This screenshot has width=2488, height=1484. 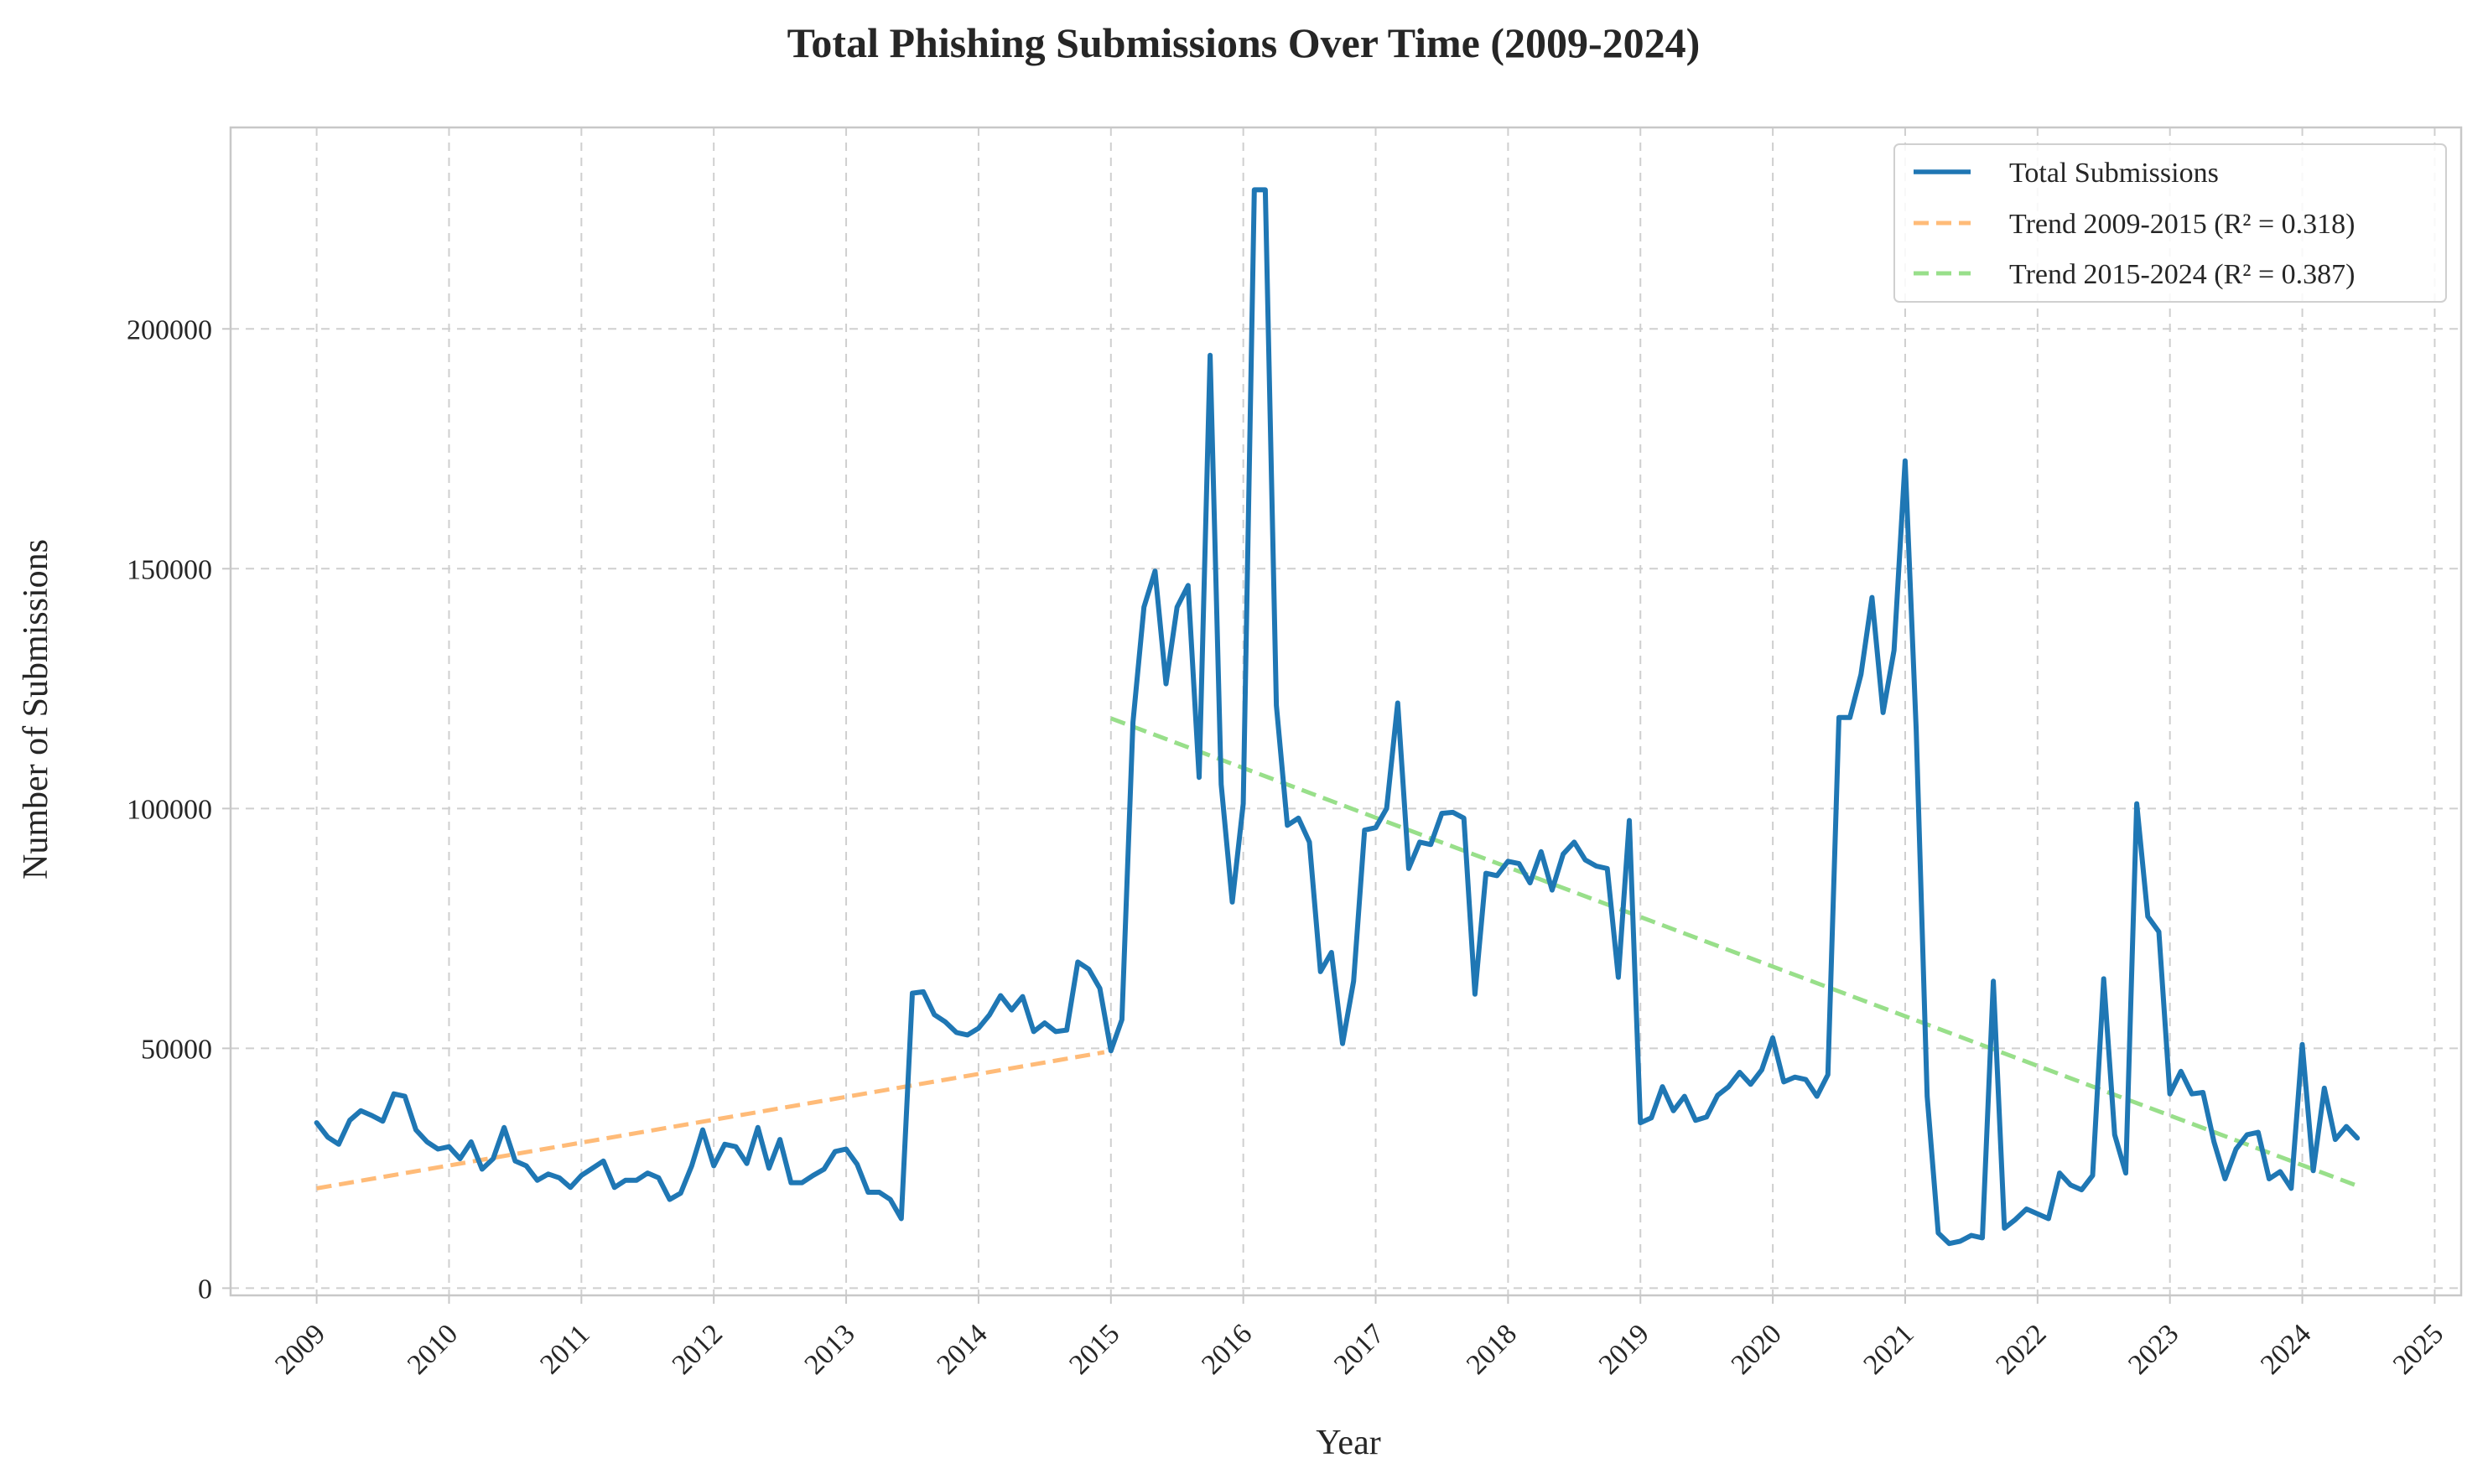 I want to click on legend-label-trend-2015-2024: Trend 2015-2024 (R² = 0.387), so click(x=2182, y=274).